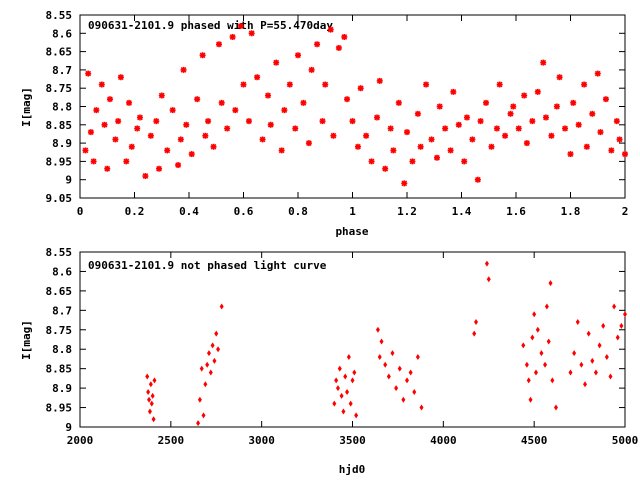  Describe the element at coordinates (625, 211) in the screenshot. I see `phased-x-tick-label: 2` at that location.